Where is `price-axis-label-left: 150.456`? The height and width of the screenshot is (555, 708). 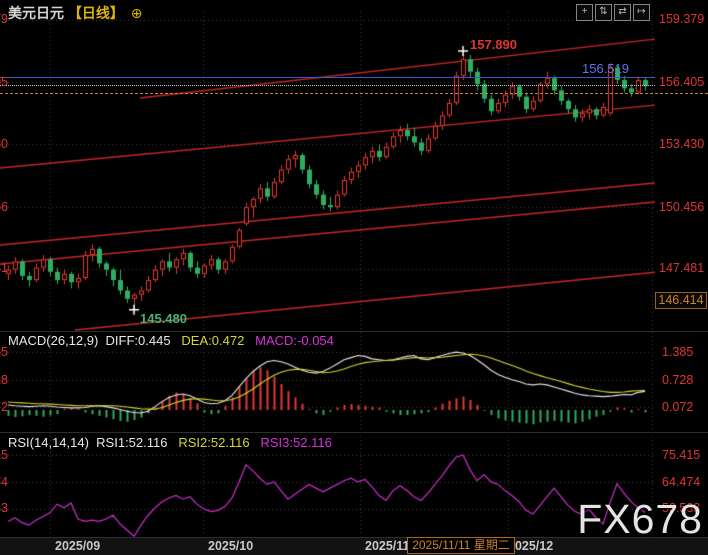 price-axis-label-left: 150.456 is located at coordinates (4, 207).